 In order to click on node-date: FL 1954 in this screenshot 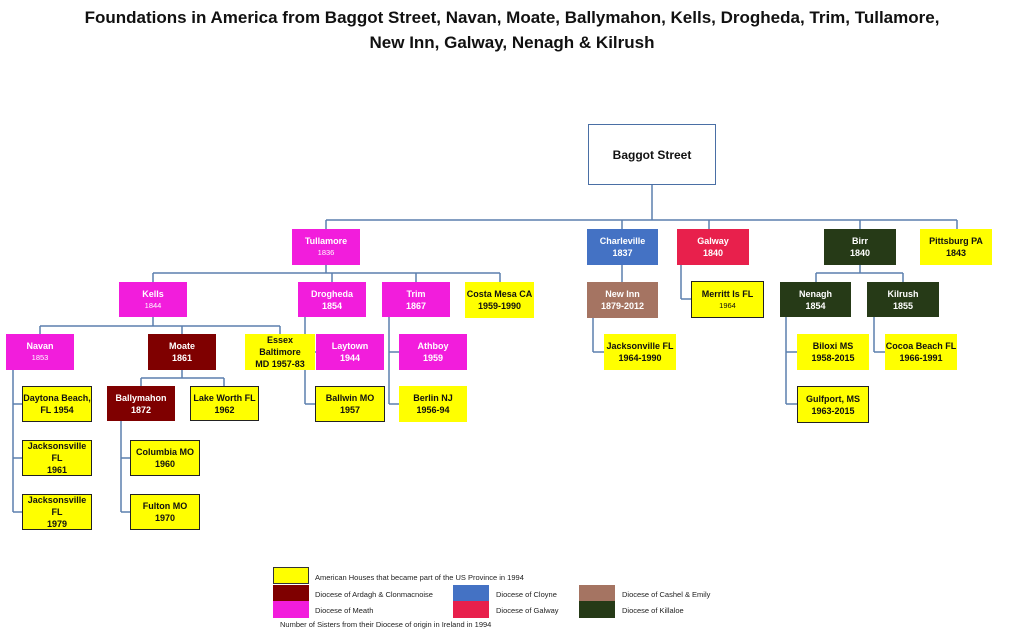, I will do `click(57, 410)`.